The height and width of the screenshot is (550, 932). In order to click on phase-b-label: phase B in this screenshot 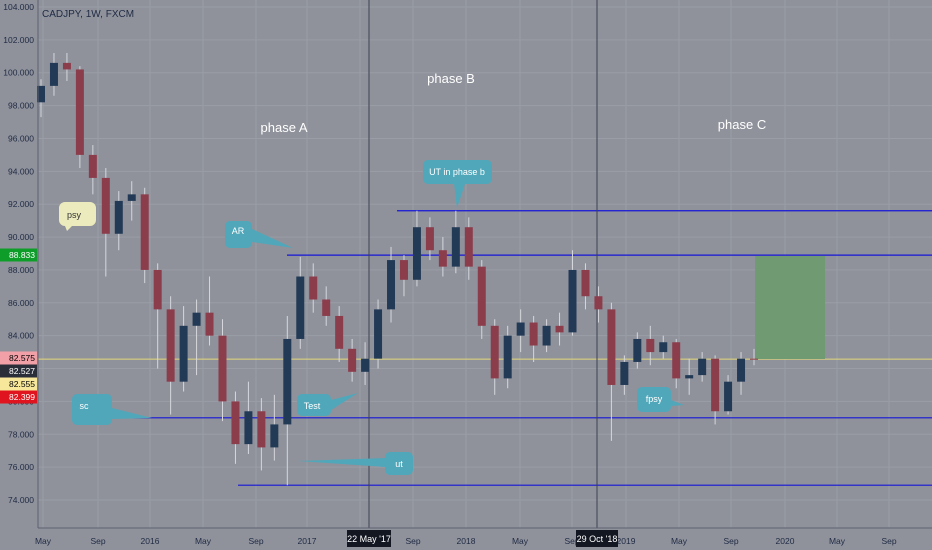, I will do `click(451, 78)`.